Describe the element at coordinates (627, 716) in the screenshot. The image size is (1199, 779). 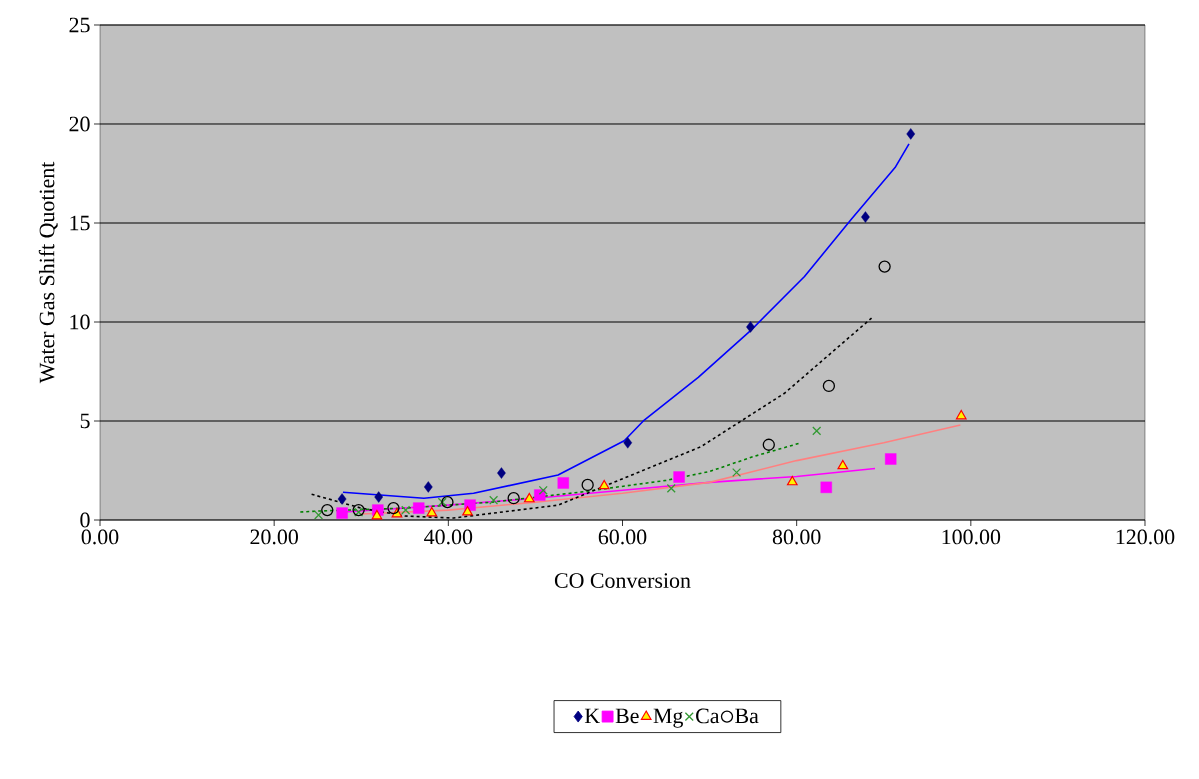
I see `legend-label: Be` at that location.